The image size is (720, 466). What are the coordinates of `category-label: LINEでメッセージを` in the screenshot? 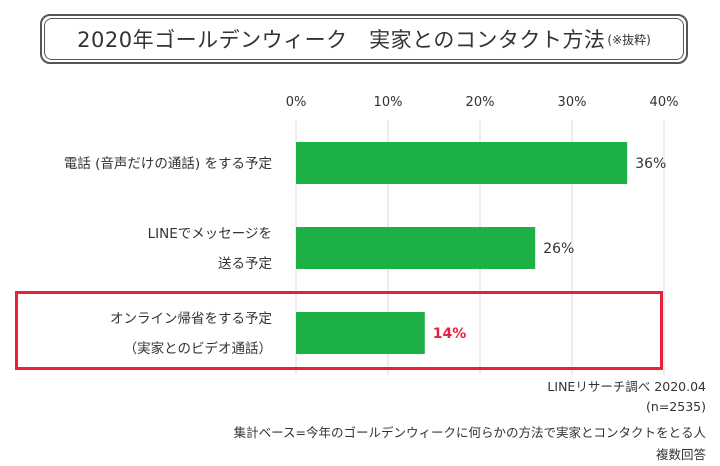 It's located at (210, 234).